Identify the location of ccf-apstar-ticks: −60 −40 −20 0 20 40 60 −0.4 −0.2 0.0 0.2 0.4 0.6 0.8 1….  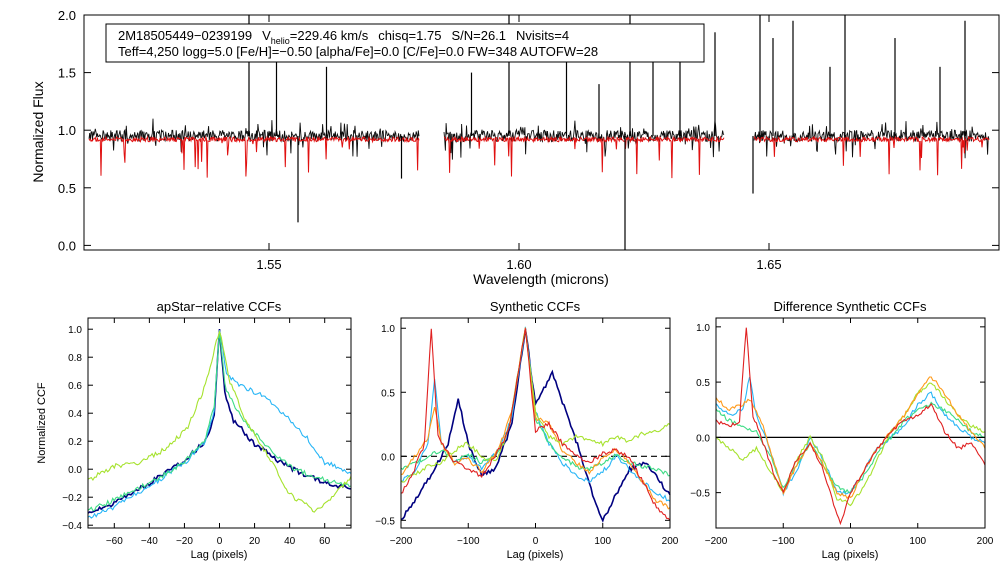
(206, 432).